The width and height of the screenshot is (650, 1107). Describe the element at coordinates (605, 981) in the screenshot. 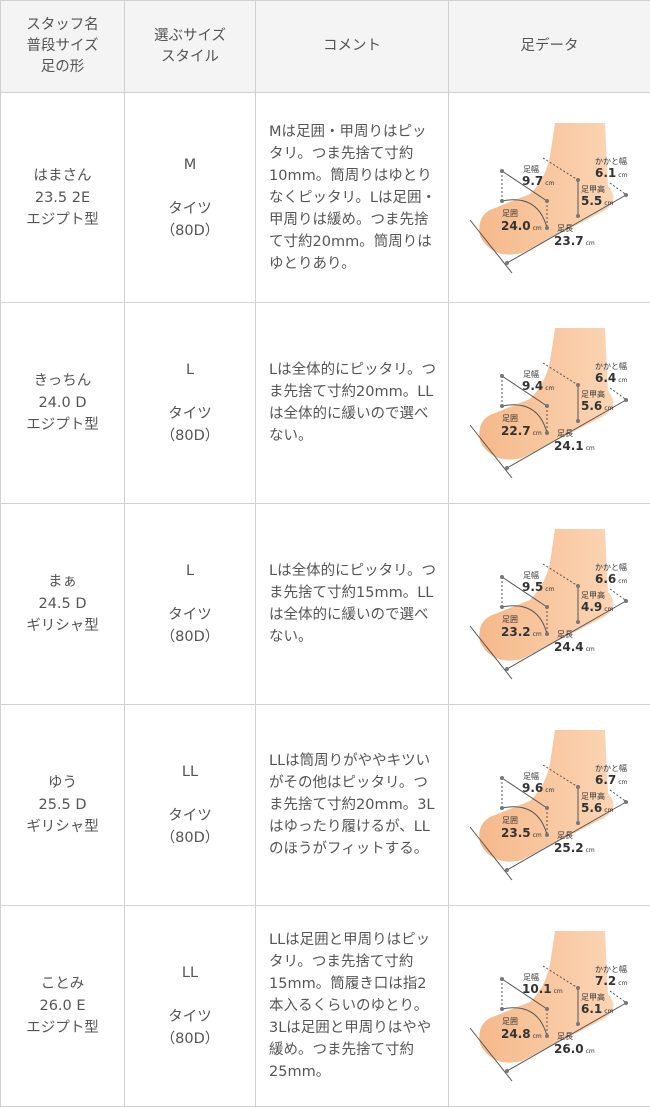

I see `foot-value: 7.2` at that location.